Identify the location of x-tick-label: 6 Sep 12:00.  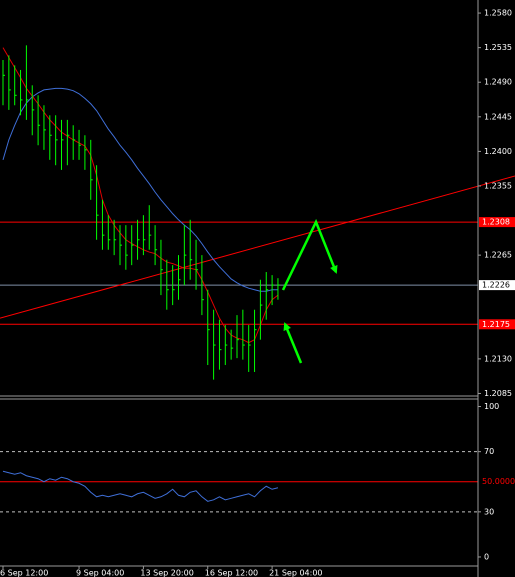
(24, 573).